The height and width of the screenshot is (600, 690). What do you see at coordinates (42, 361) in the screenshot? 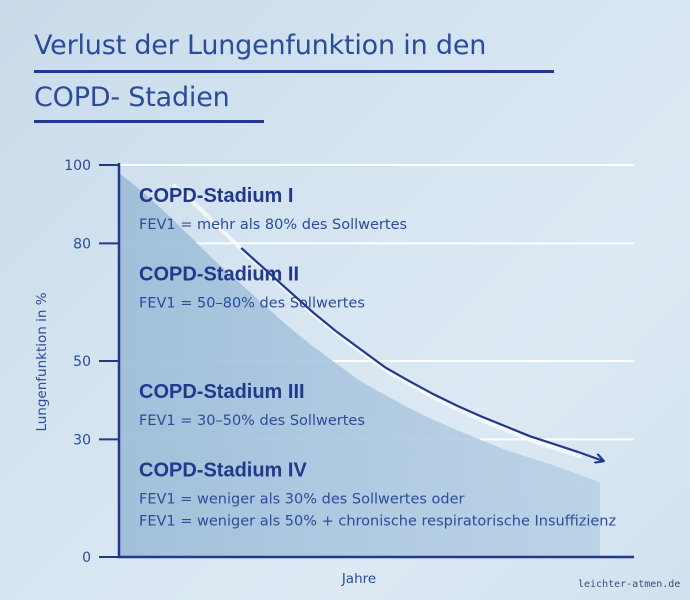
I see `y-axis-label: Lungenfunktion in %` at bounding box center [42, 361].